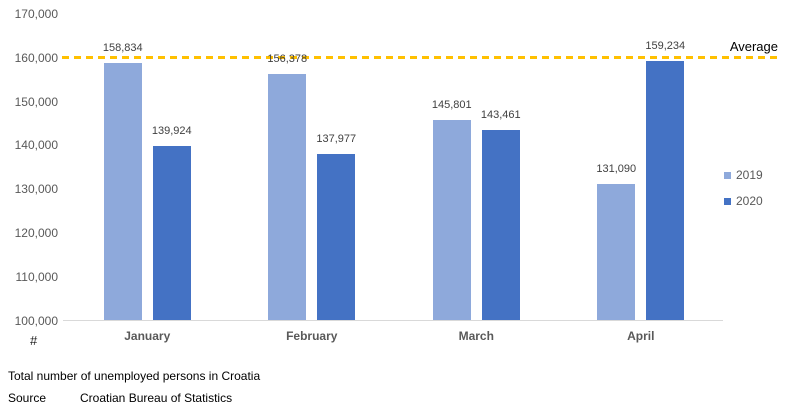 The image size is (789, 412). I want to click on category-label-march: March, so click(476, 336).